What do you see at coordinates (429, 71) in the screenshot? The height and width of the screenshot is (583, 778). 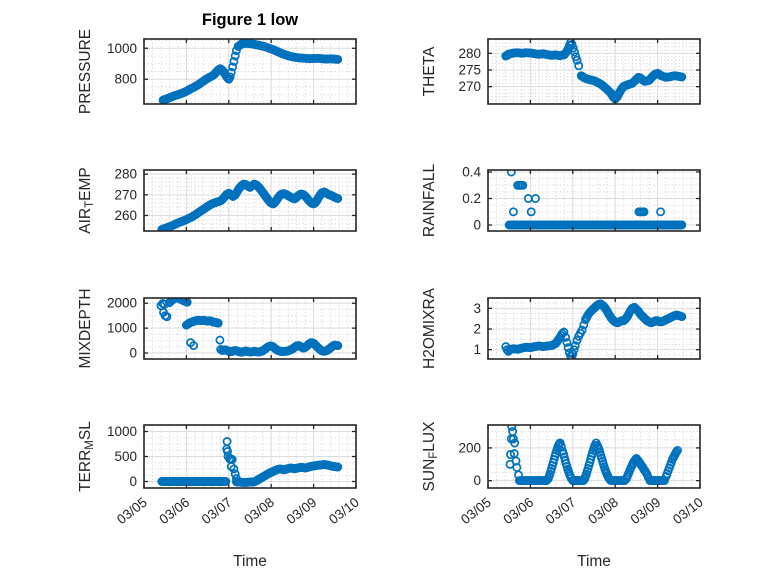 I see `y-axis-label-theta: THETA` at bounding box center [429, 71].